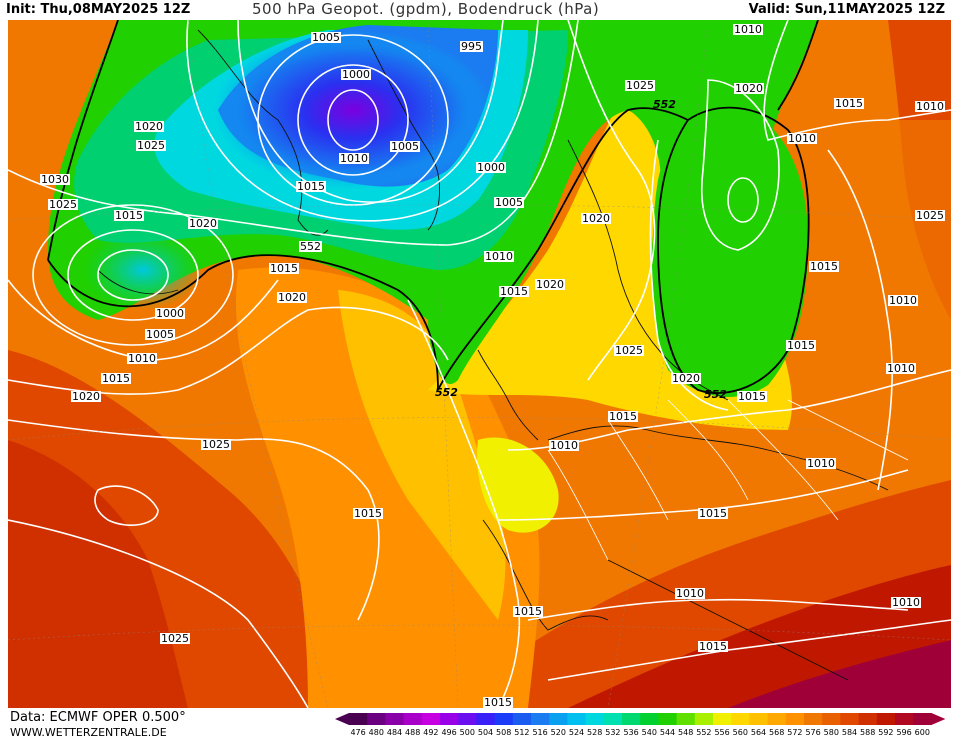  Describe the element at coordinates (849, 732) in the screenshot. I see `legend-tick-label: 584` at that location.